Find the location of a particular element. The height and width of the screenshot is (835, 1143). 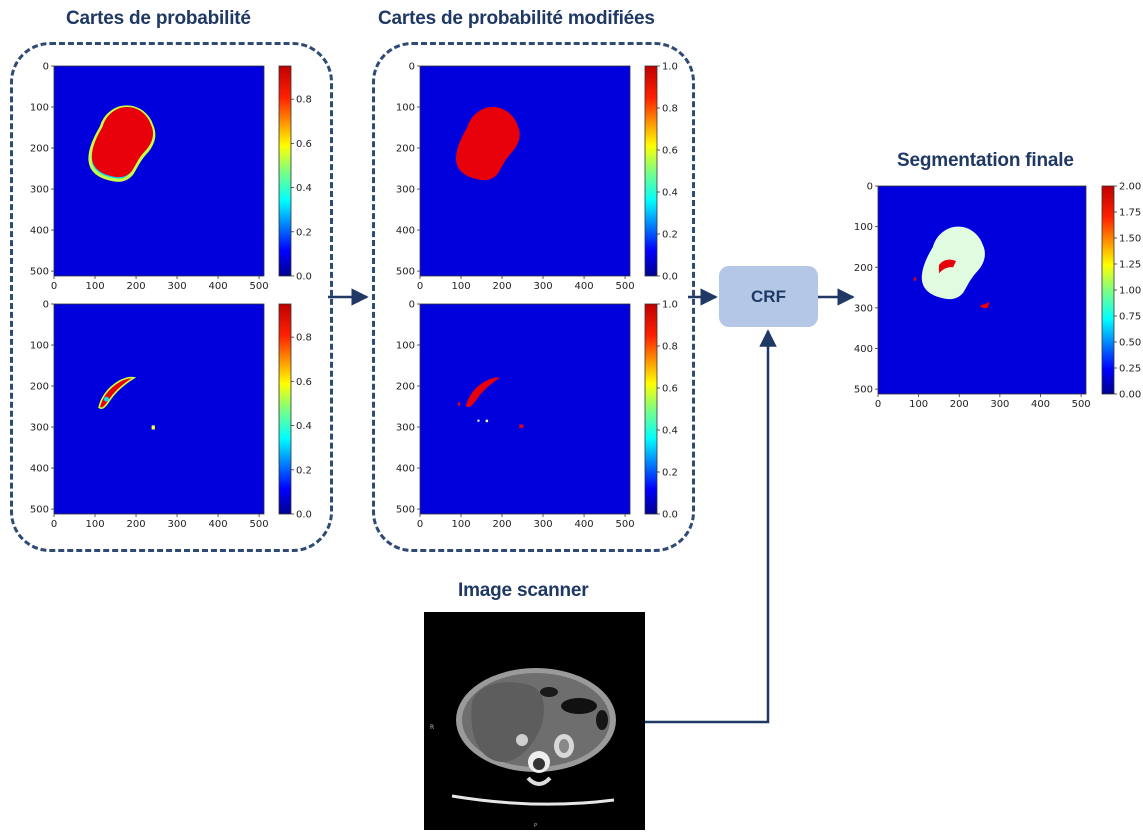

crf-label: CRF is located at coordinates (768, 296).